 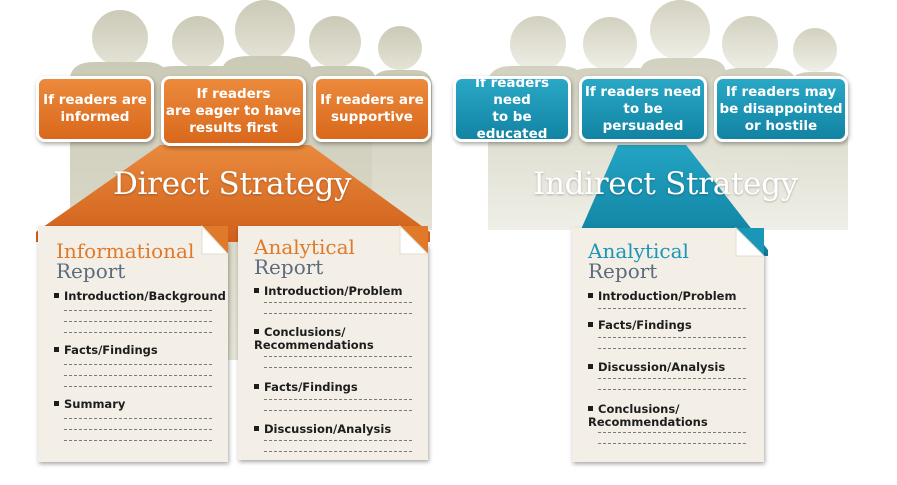 I want to click on analytical-report-card-shape-direct, so click(x=333, y=343).